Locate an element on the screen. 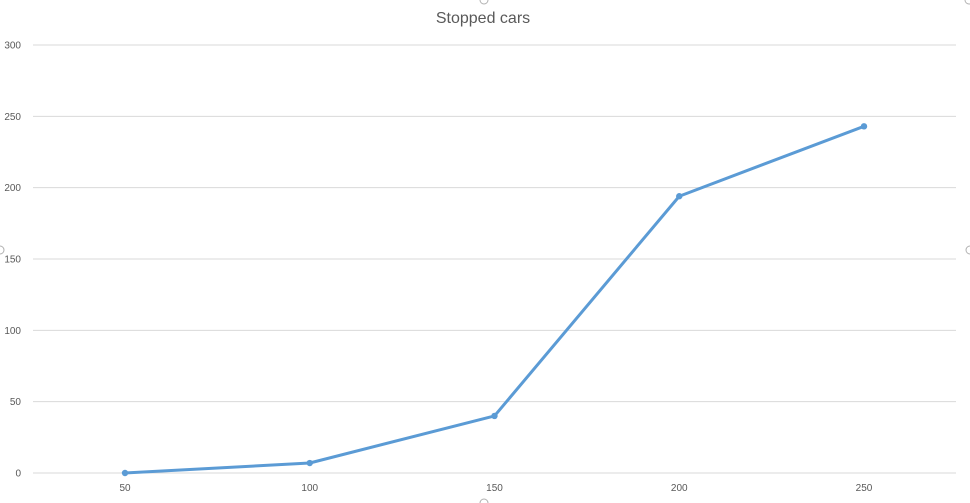  chart-resize-handle-right is located at coordinates (967, 250).